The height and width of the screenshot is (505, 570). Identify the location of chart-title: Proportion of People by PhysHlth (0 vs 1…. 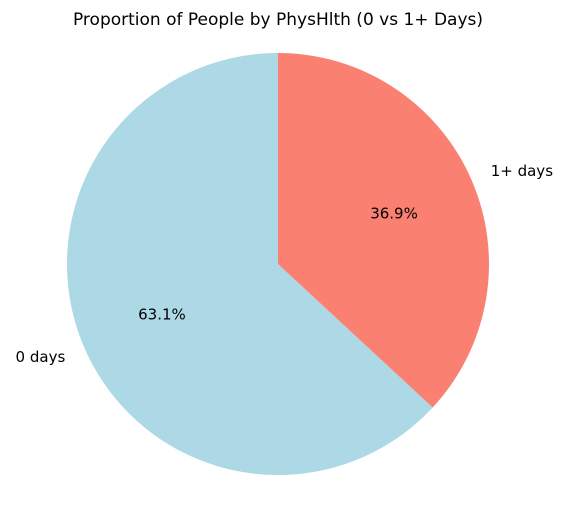
(278, 20).